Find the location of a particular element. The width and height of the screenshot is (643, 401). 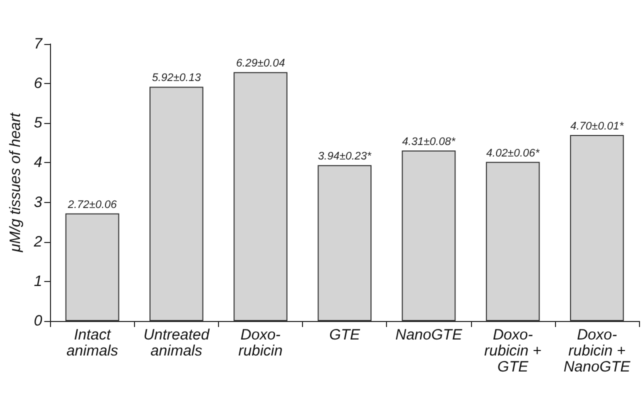

y-tick-label: 5 is located at coordinates (38, 123).